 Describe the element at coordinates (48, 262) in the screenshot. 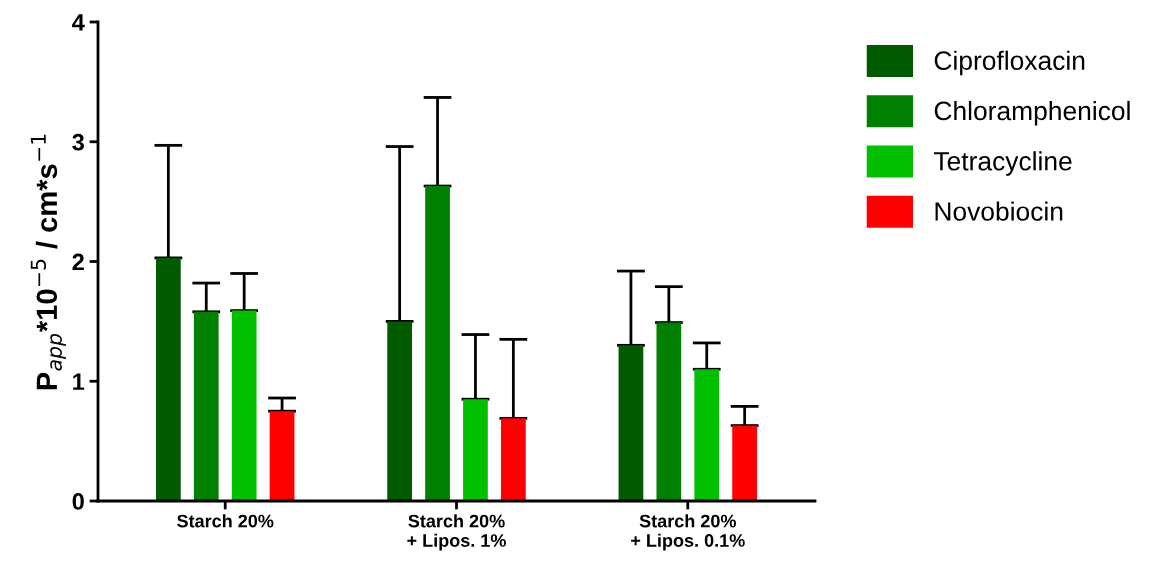

I see `y-axis-title: P$_{app}$*10$^{−5}$ / cm*s$^{−1}$` at that location.